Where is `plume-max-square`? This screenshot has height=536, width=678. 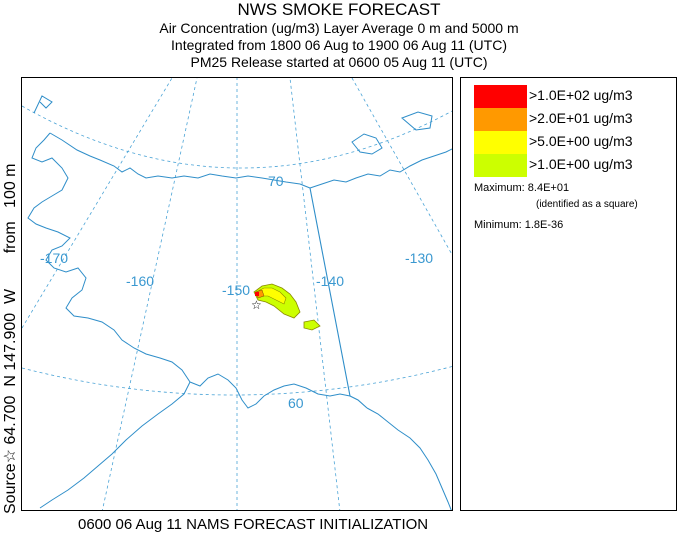
plume-max-square is located at coordinates (257, 294).